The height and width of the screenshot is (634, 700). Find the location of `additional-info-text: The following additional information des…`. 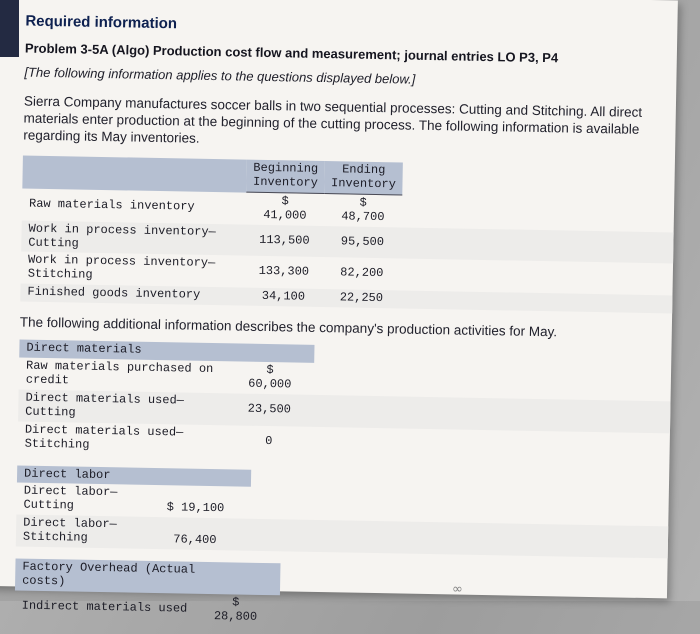

additional-info-text: The following additional information des… is located at coordinates (288, 327).